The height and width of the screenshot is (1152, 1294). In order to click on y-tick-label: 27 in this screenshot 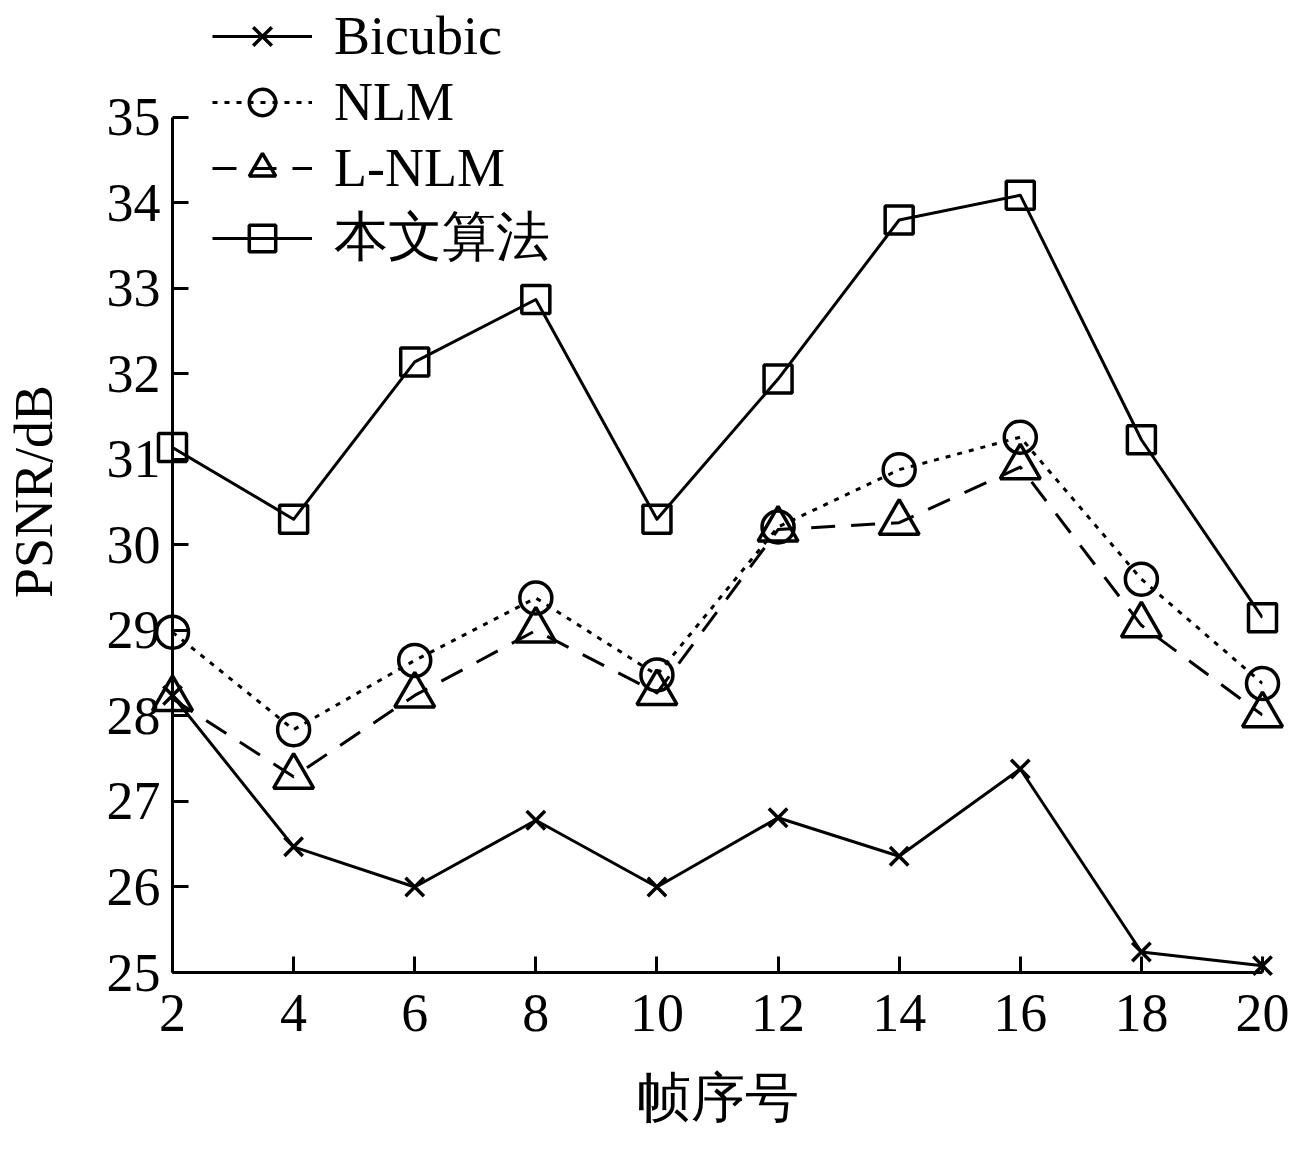, I will do `click(133, 801)`.